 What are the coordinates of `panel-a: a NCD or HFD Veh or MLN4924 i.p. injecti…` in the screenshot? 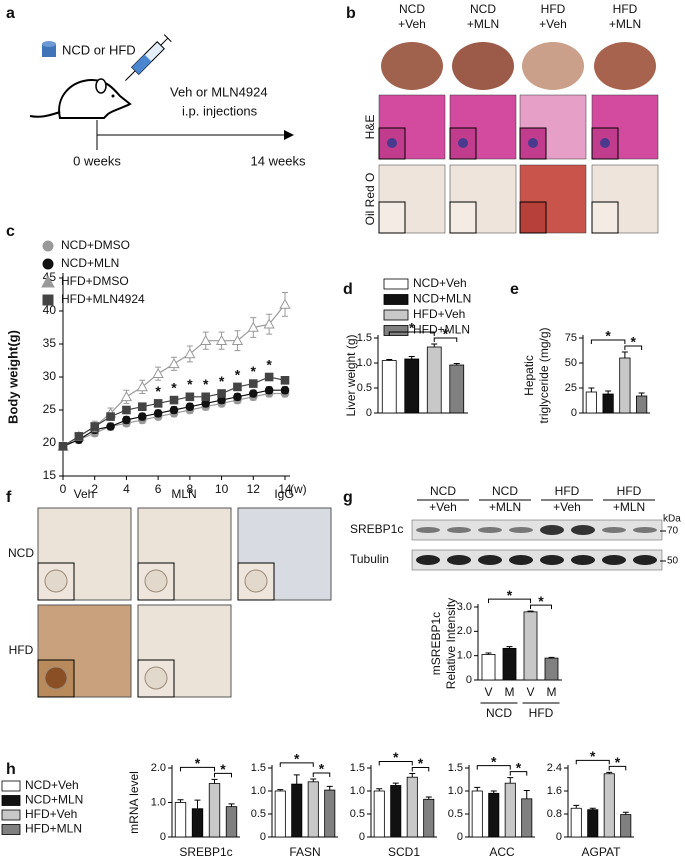 It's located at (156, 86).